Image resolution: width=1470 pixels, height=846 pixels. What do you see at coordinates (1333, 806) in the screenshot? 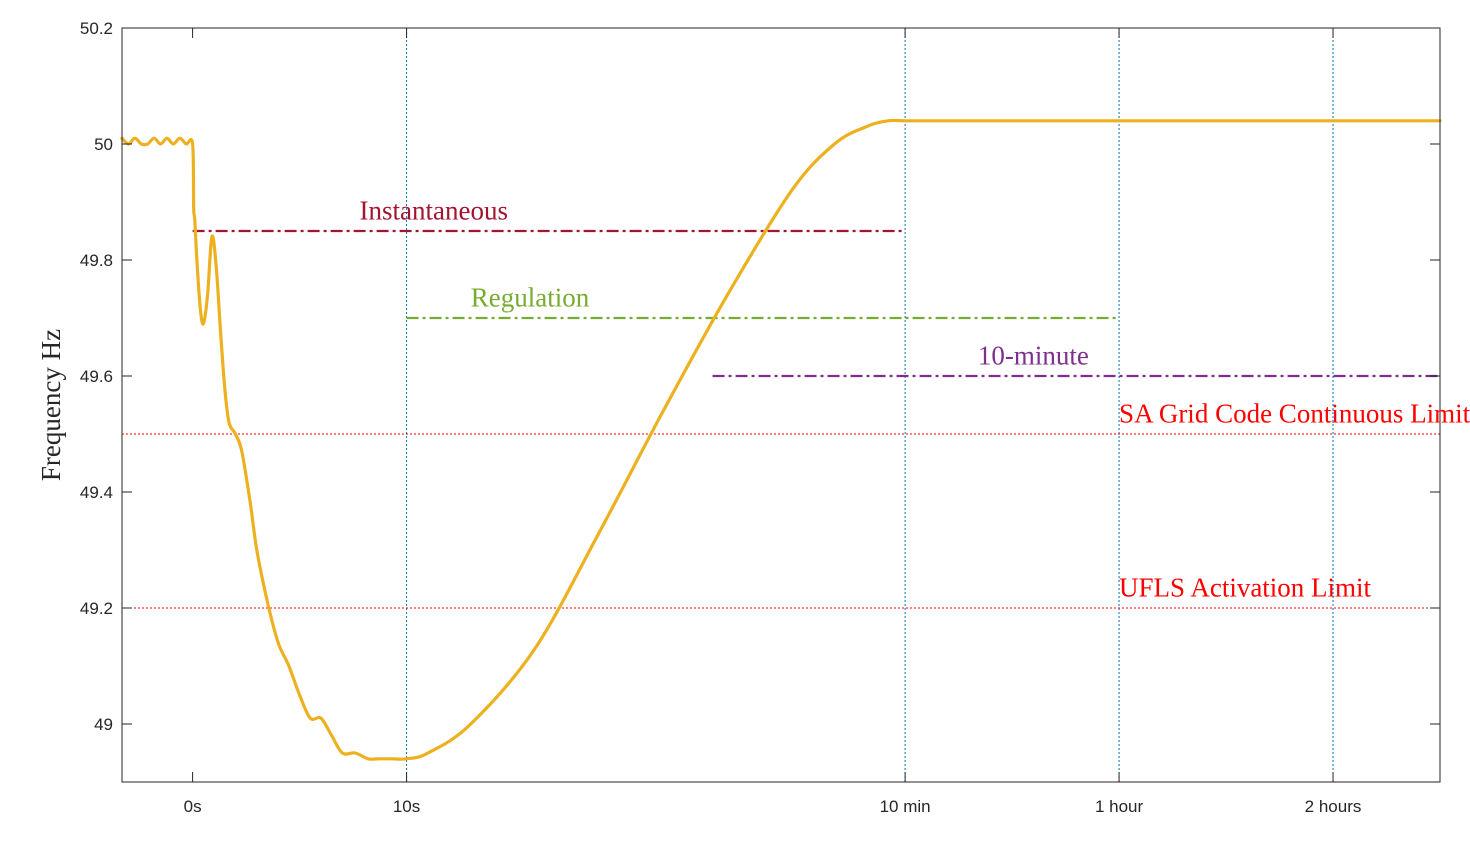
I see `x-tick-label: 2 hours` at bounding box center [1333, 806].